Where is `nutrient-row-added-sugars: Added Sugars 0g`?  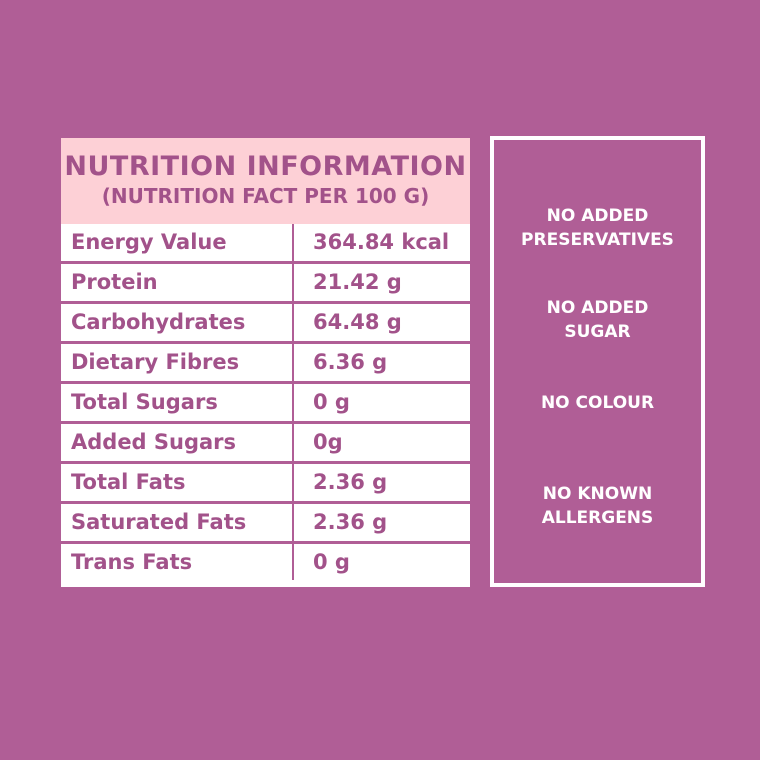 nutrient-row-added-sugars: Added Sugars 0g is located at coordinates (265, 441).